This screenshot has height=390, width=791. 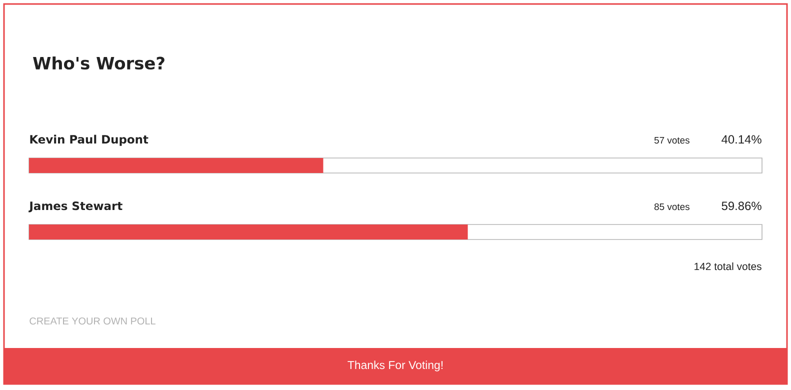 I want to click on text: 142 total votes, so click(x=728, y=266).